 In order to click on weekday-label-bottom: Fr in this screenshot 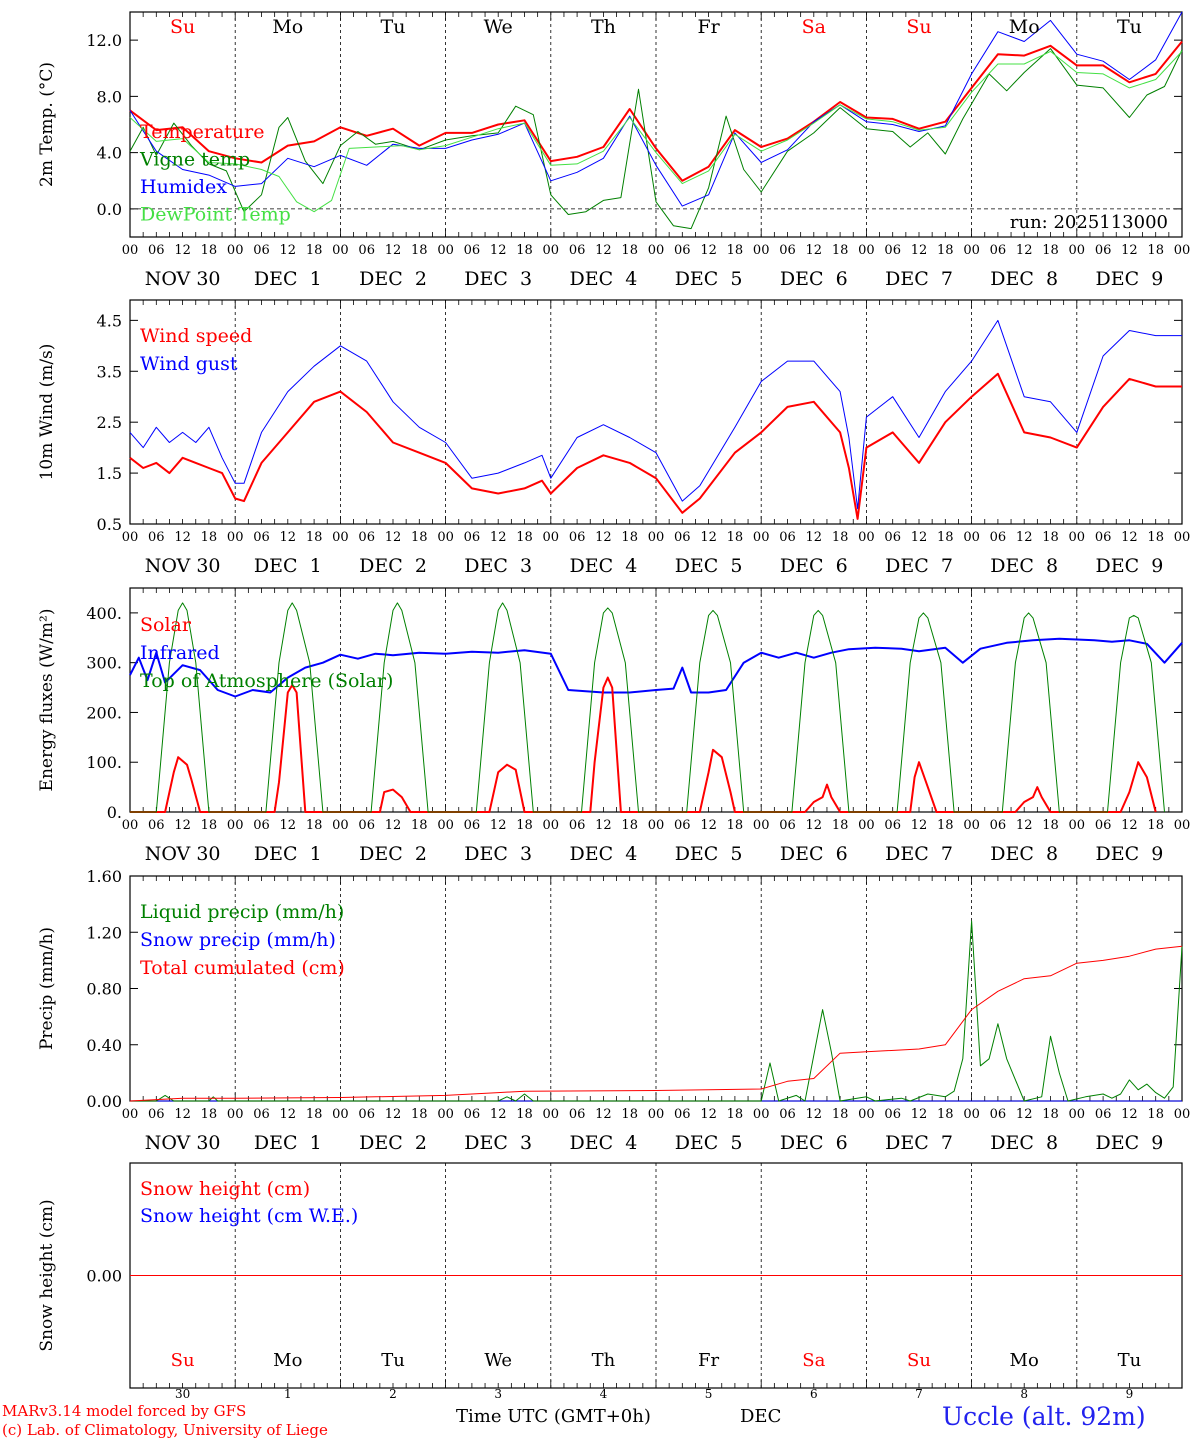, I will do `click(708, 1360)`.